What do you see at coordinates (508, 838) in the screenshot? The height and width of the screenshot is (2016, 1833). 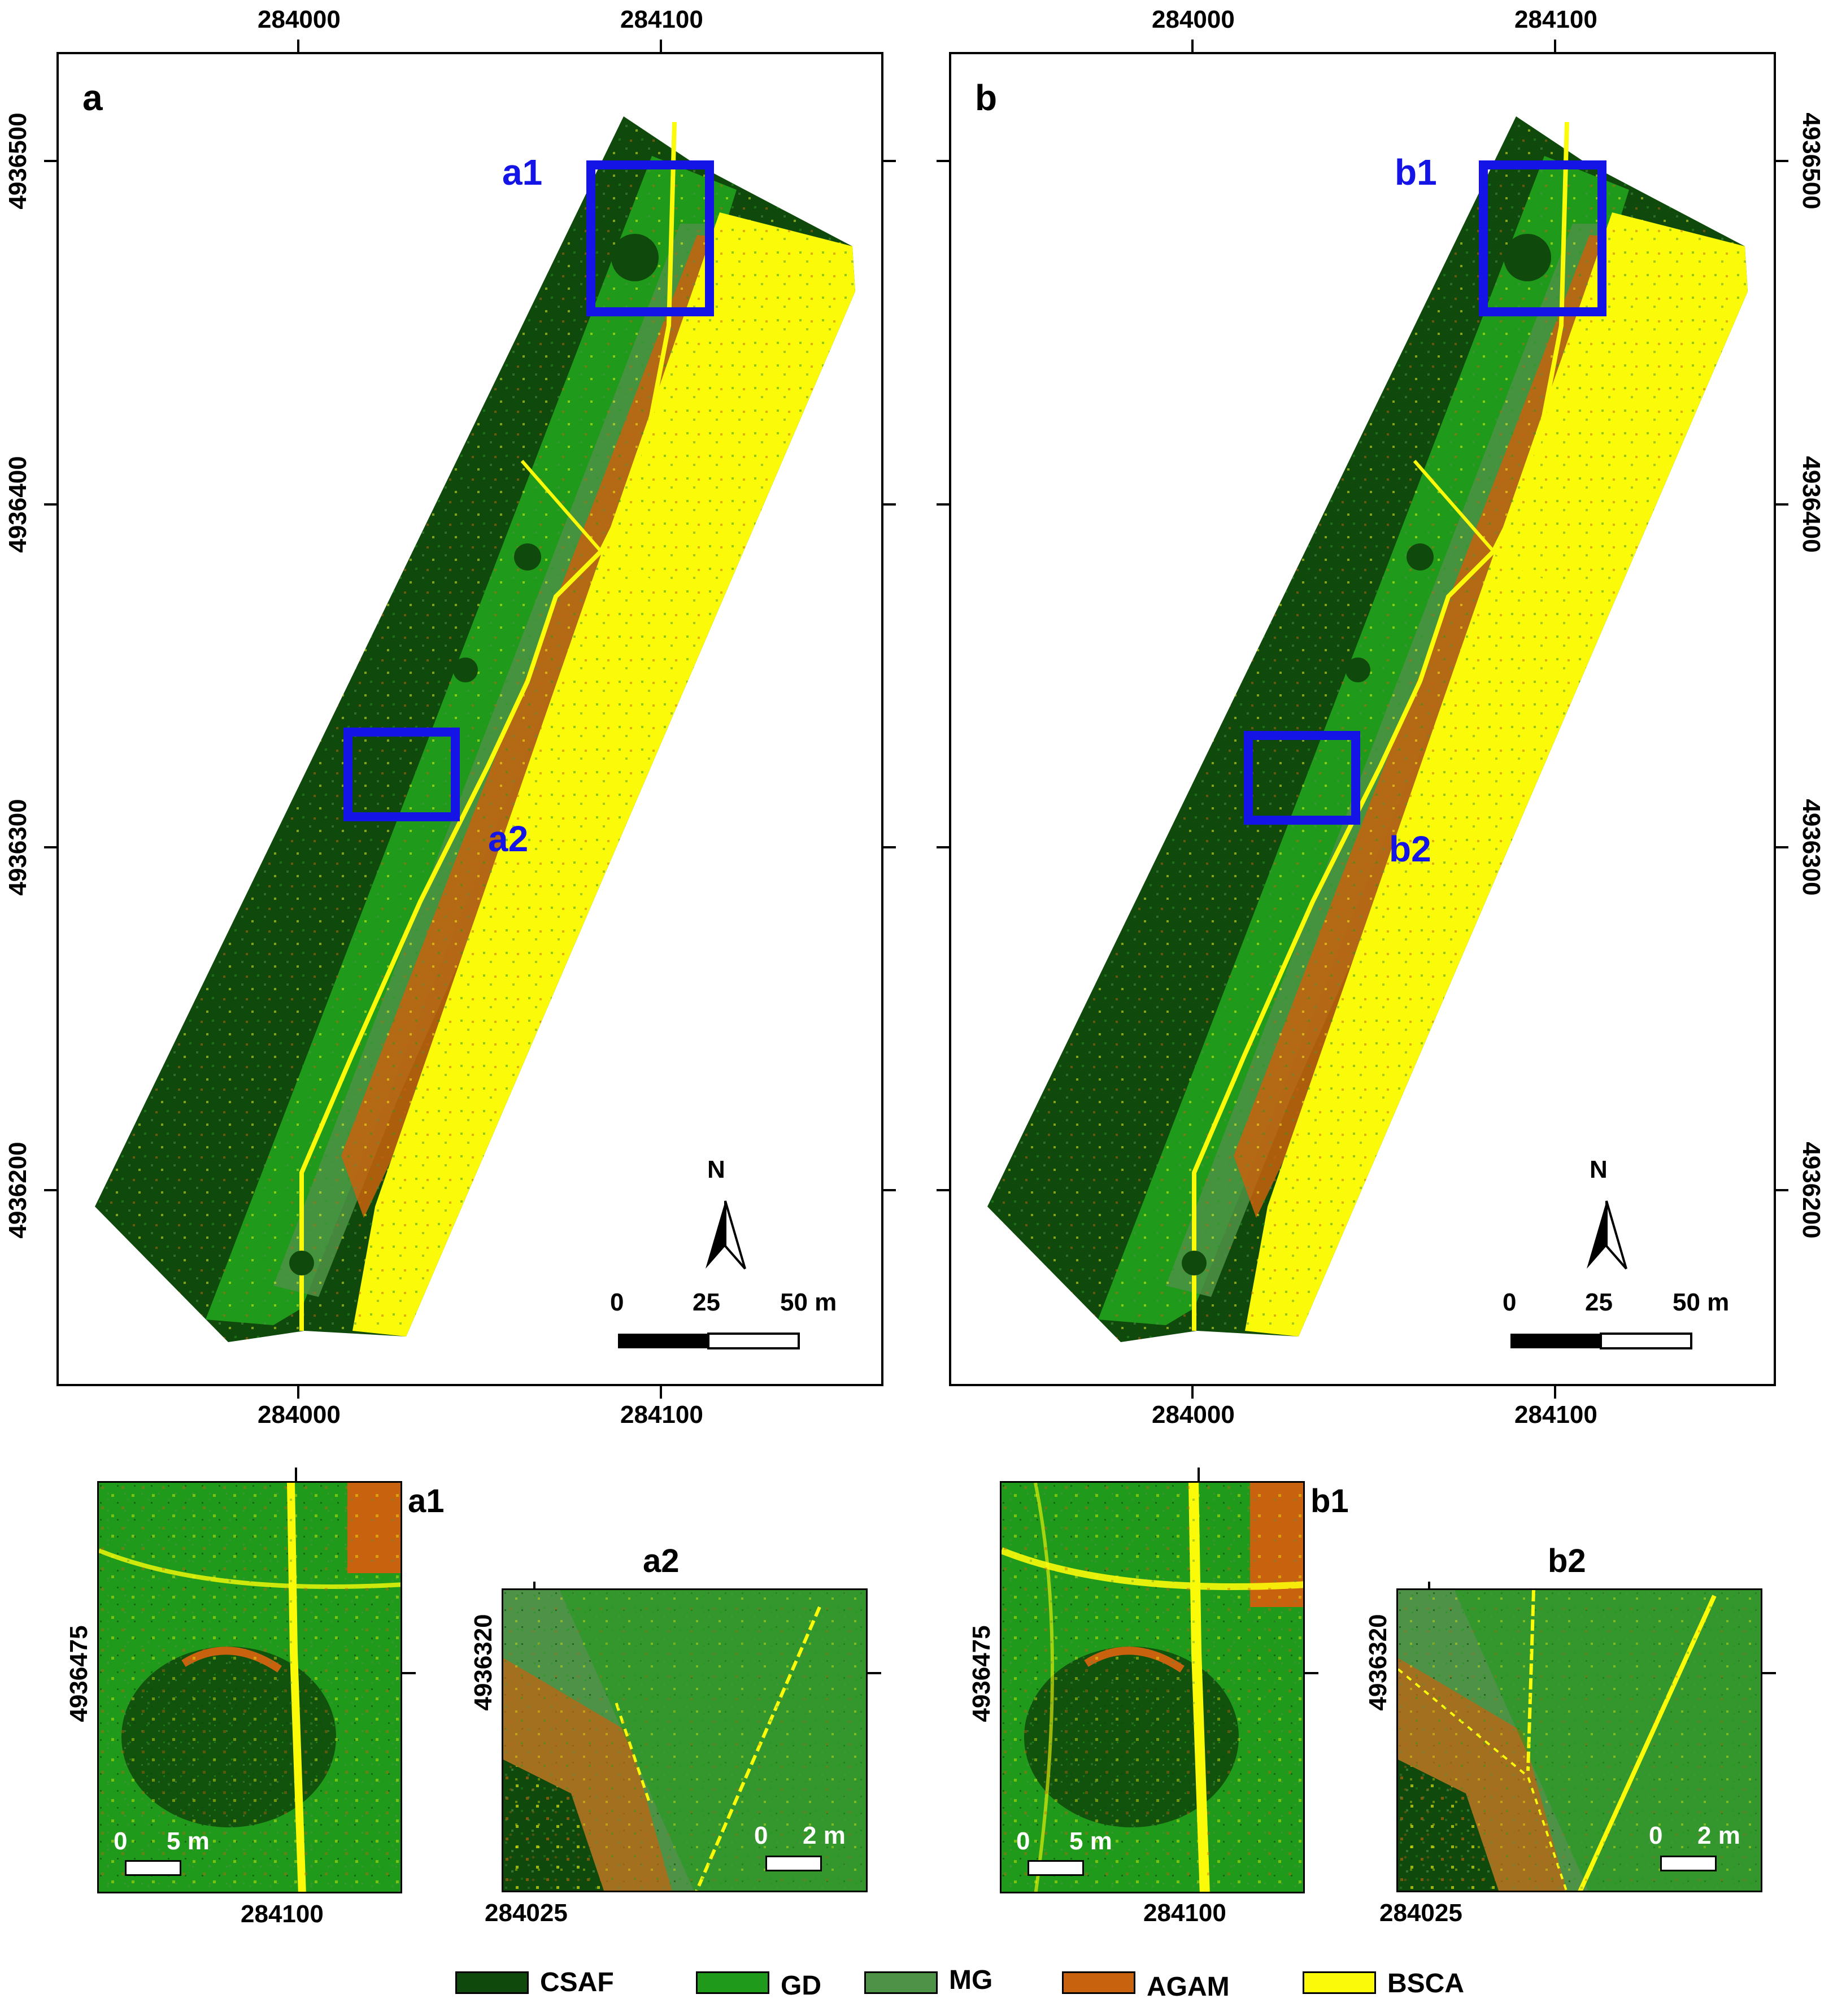 I see `box-label-a2: a2` at bounding box center [508, 838].